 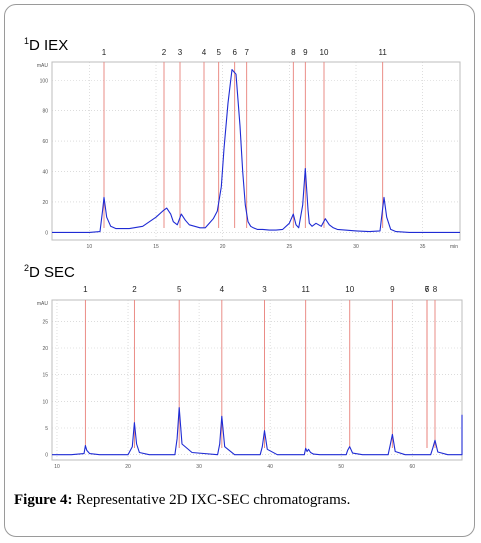 I want to click on peak-label-sec-10: 10, so click(x=349, y=289).